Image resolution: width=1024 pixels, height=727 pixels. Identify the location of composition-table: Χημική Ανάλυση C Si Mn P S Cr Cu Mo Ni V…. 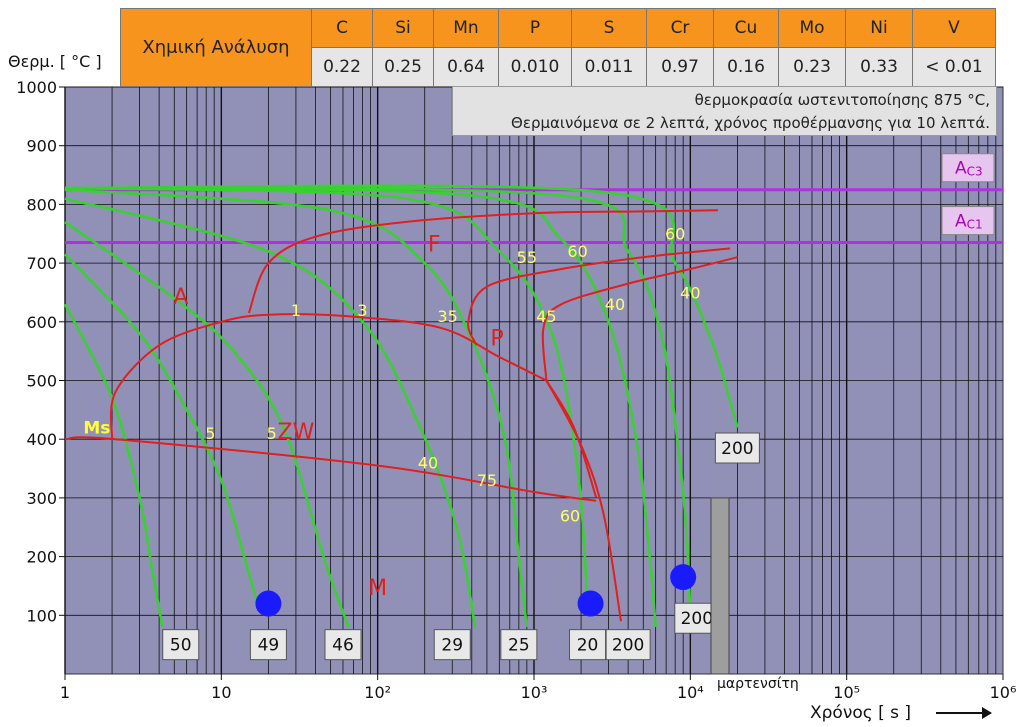
(558, 47).